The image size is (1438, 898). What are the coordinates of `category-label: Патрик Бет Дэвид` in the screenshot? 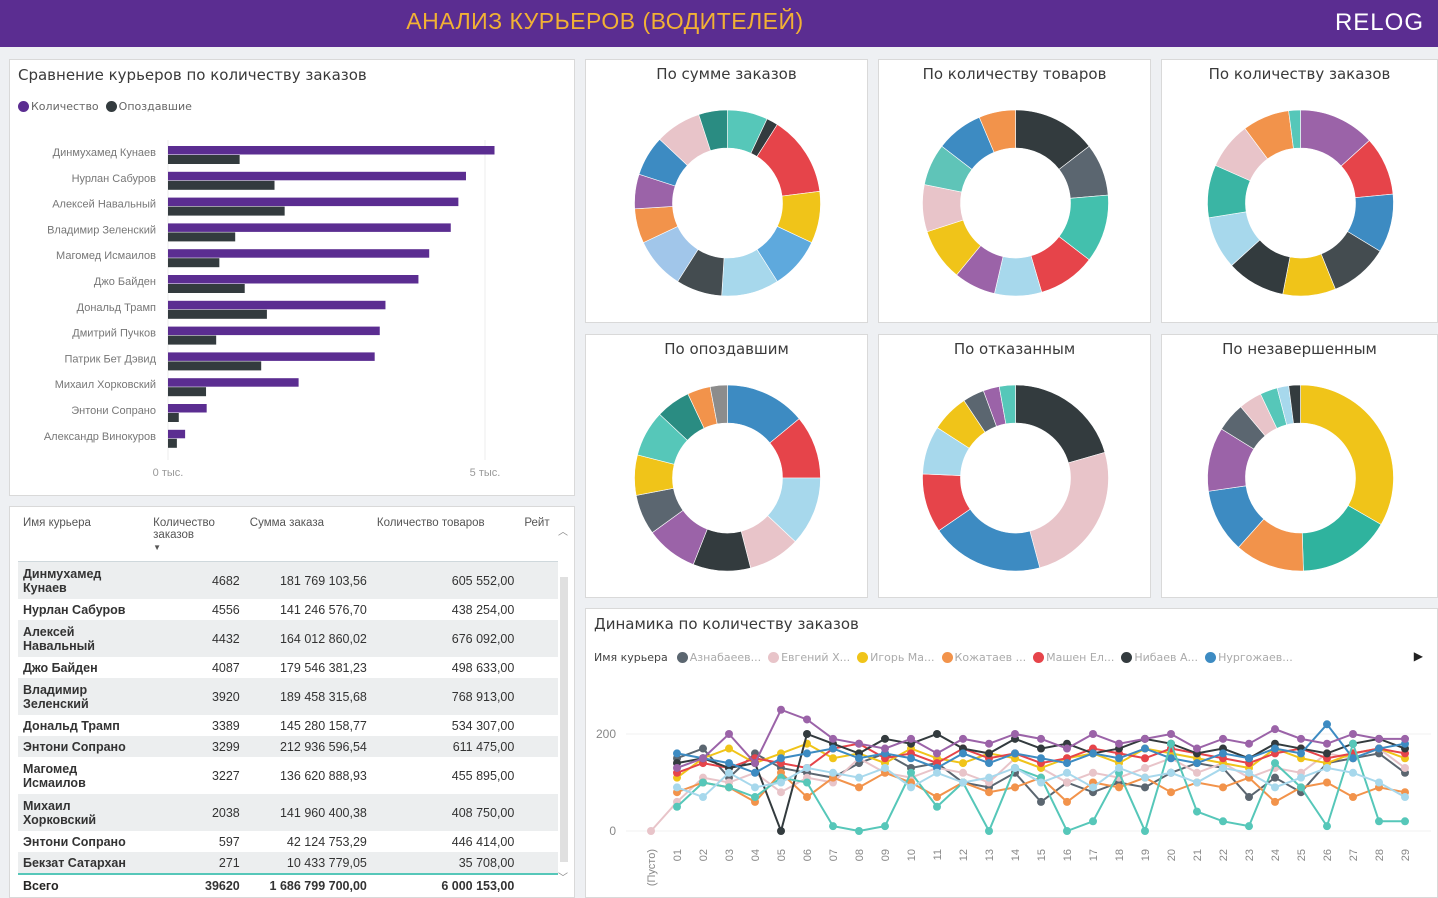 It's located at (111, 359).